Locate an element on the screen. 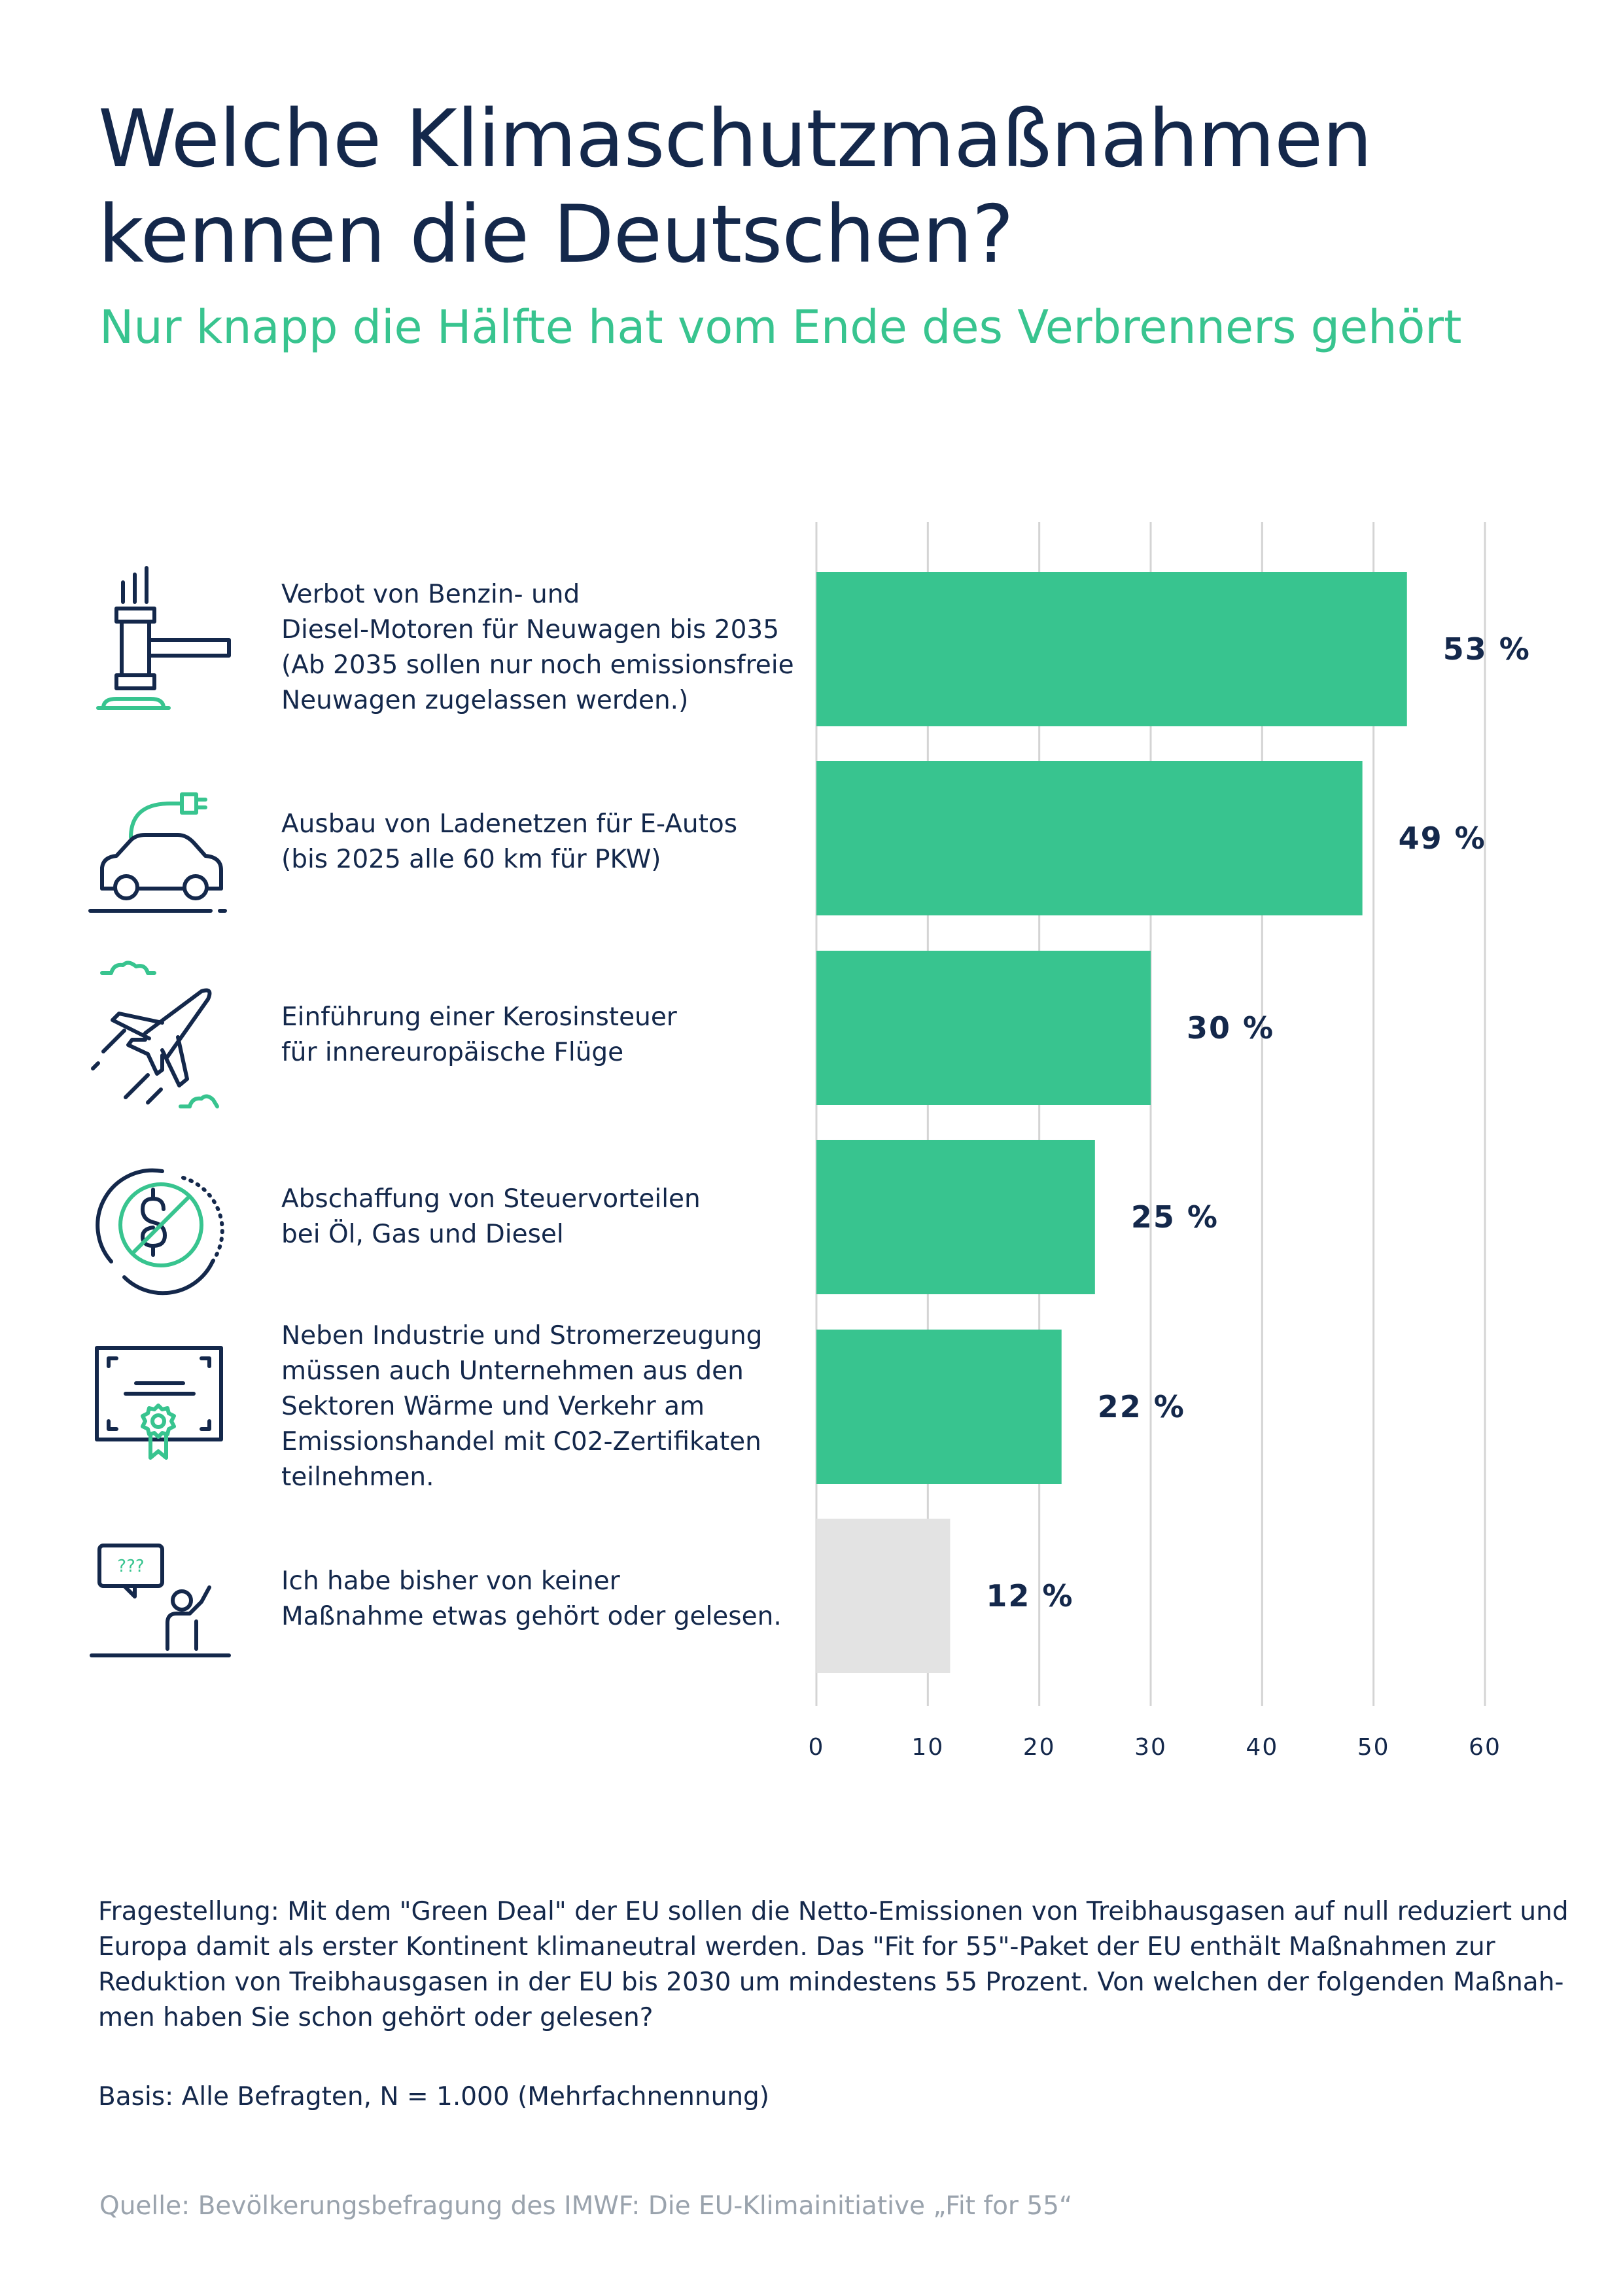  item-label-line: müssen auch Unternehmen aus den is located at coordinates (513, 1371).